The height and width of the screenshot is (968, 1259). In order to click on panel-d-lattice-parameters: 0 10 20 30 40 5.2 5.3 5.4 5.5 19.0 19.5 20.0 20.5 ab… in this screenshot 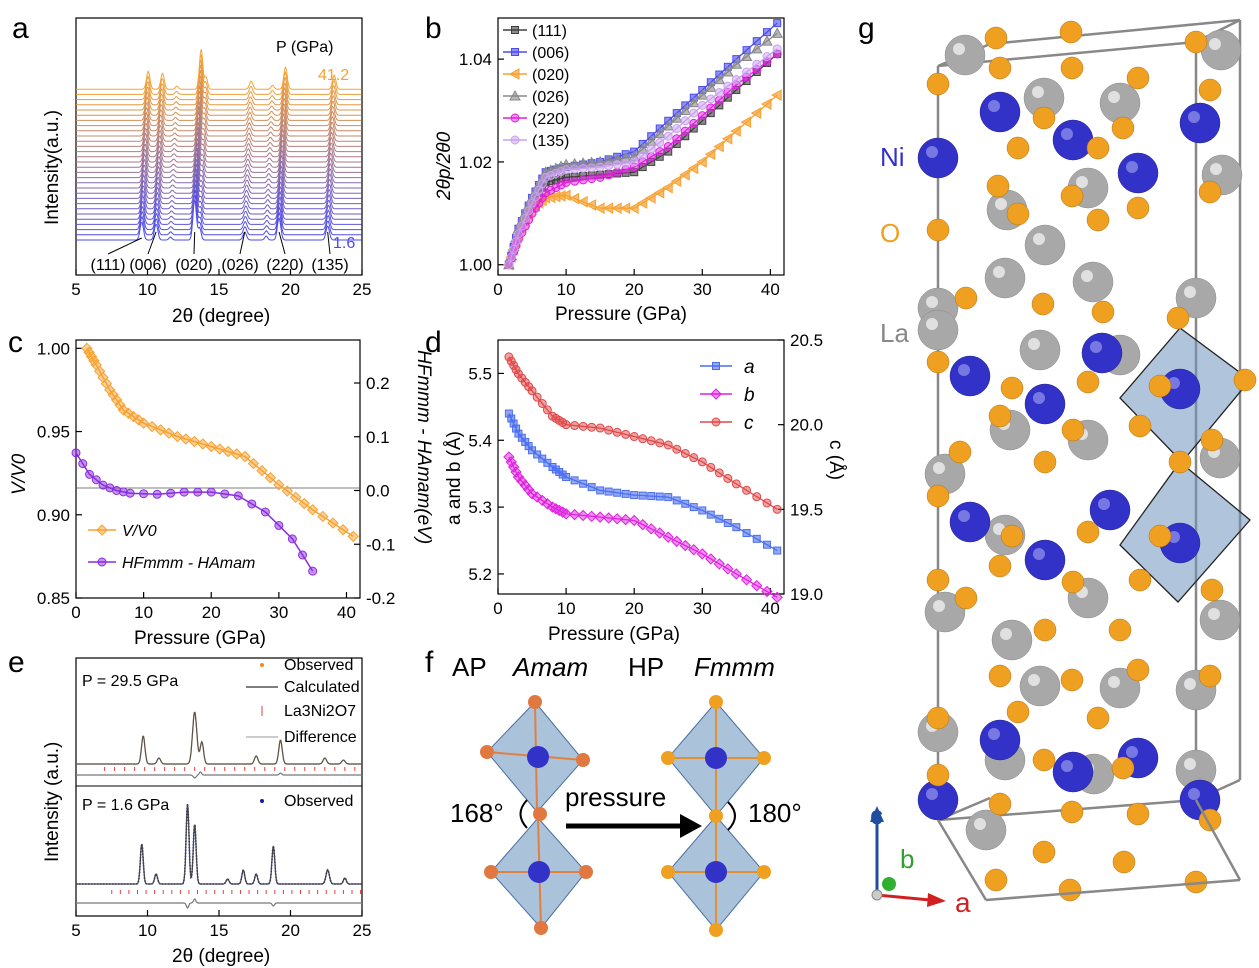, I will do `click(645, 488)`.